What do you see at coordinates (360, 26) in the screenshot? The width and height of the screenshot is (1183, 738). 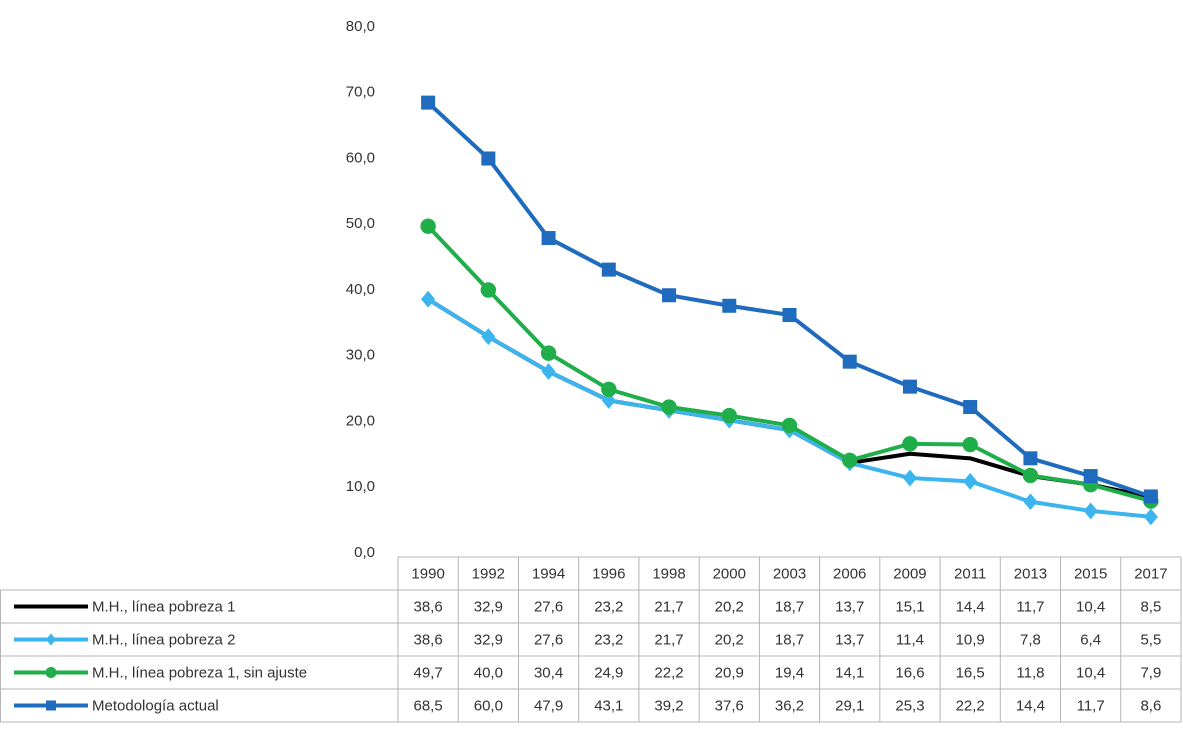 I see `y-tick-label: 80,0` at bounding box center [360, 26].